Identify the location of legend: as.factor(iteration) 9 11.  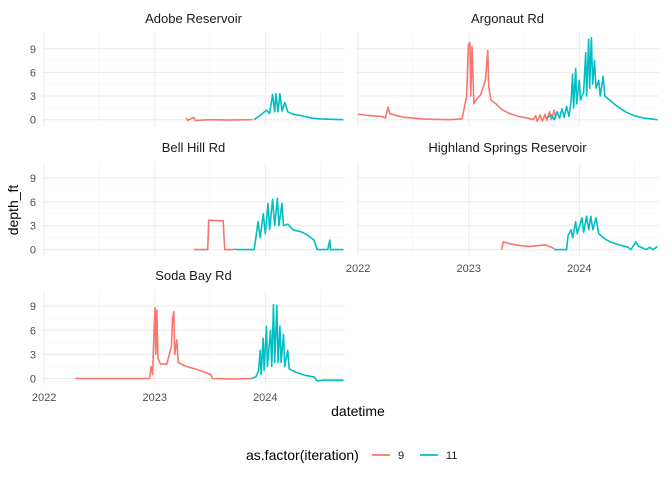
(351, 455).